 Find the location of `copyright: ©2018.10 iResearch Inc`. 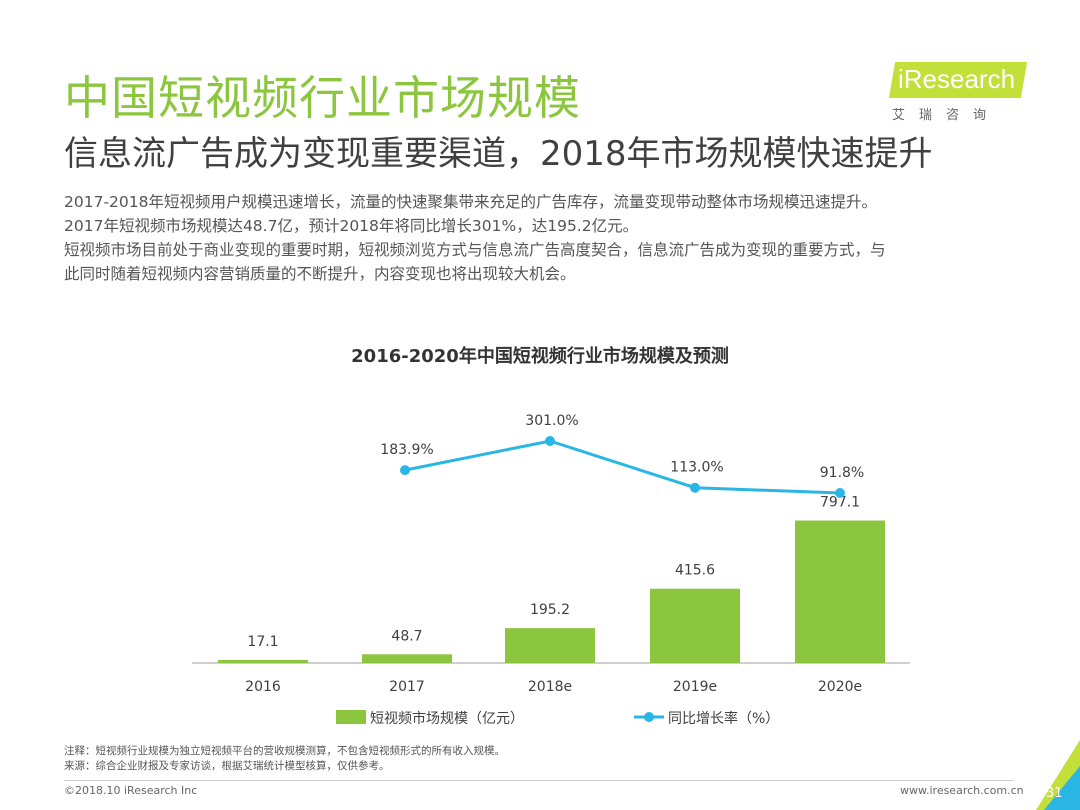

copyright: ©2018.10 iResearch Inc is located at coordinates (131, 790).